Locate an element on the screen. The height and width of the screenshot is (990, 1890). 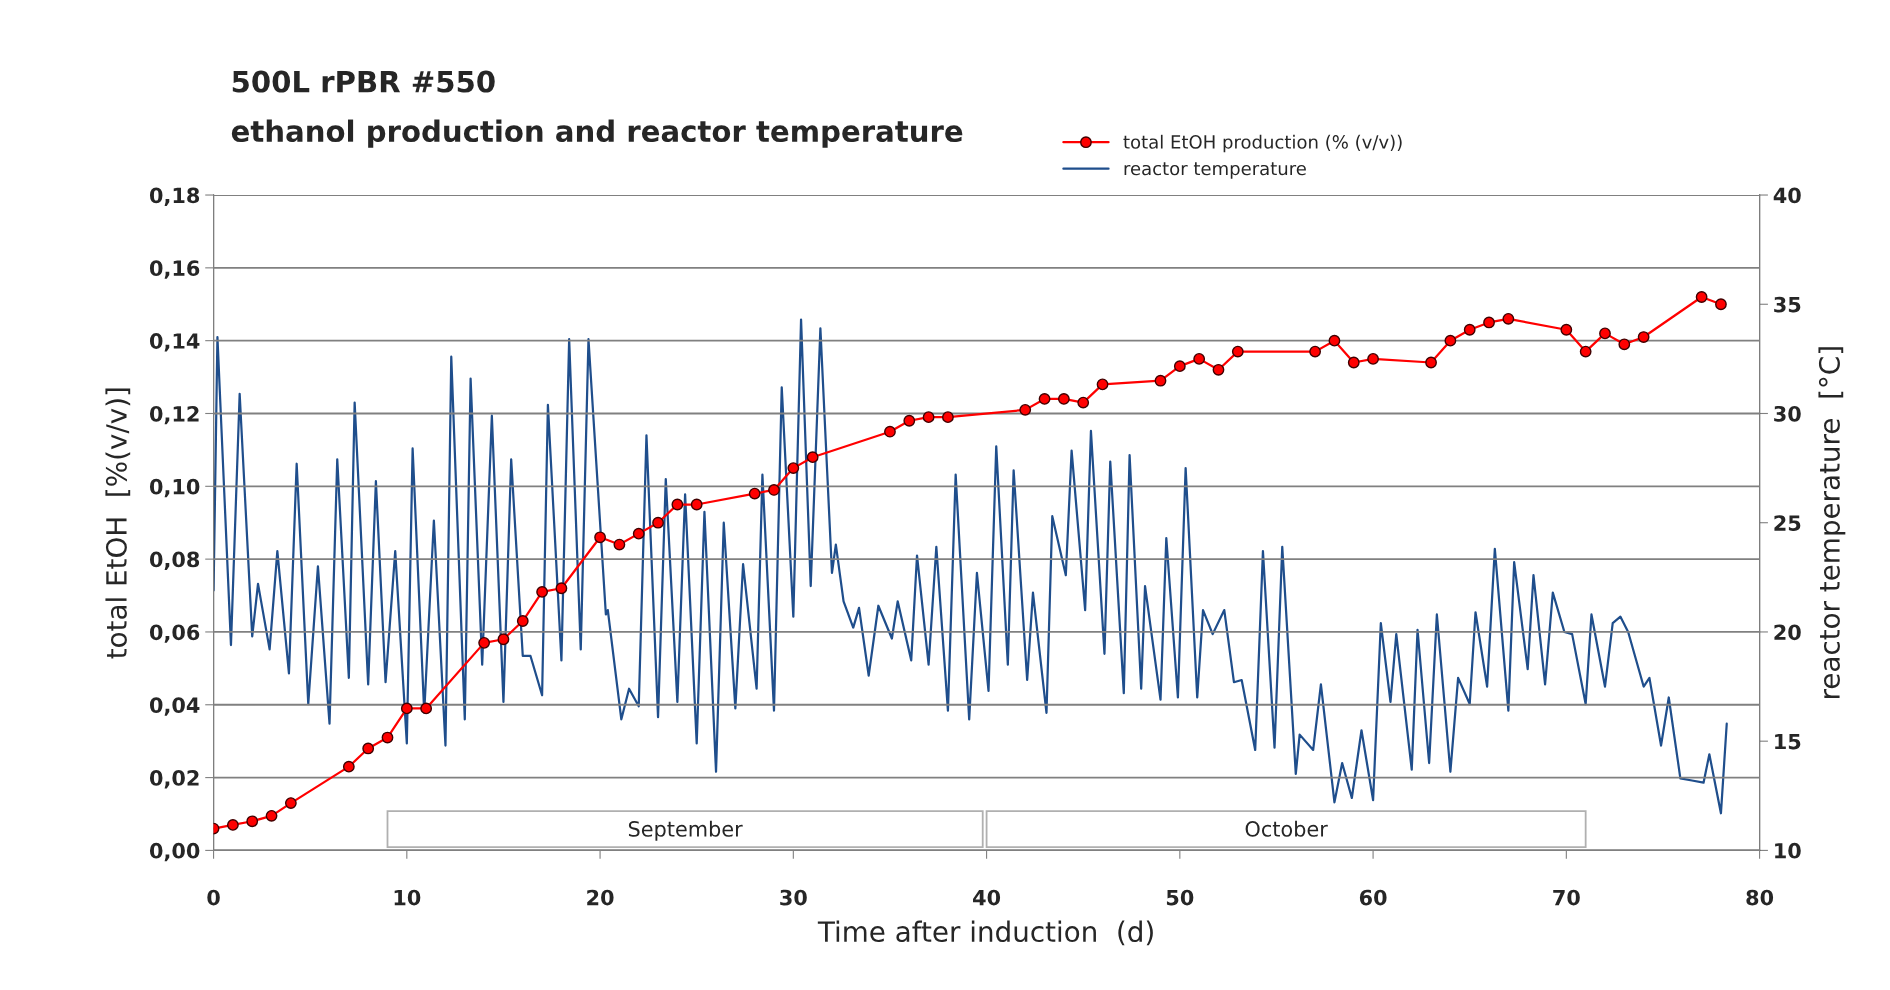
x-tick-label: 0 is located at coordinates (213, 897).